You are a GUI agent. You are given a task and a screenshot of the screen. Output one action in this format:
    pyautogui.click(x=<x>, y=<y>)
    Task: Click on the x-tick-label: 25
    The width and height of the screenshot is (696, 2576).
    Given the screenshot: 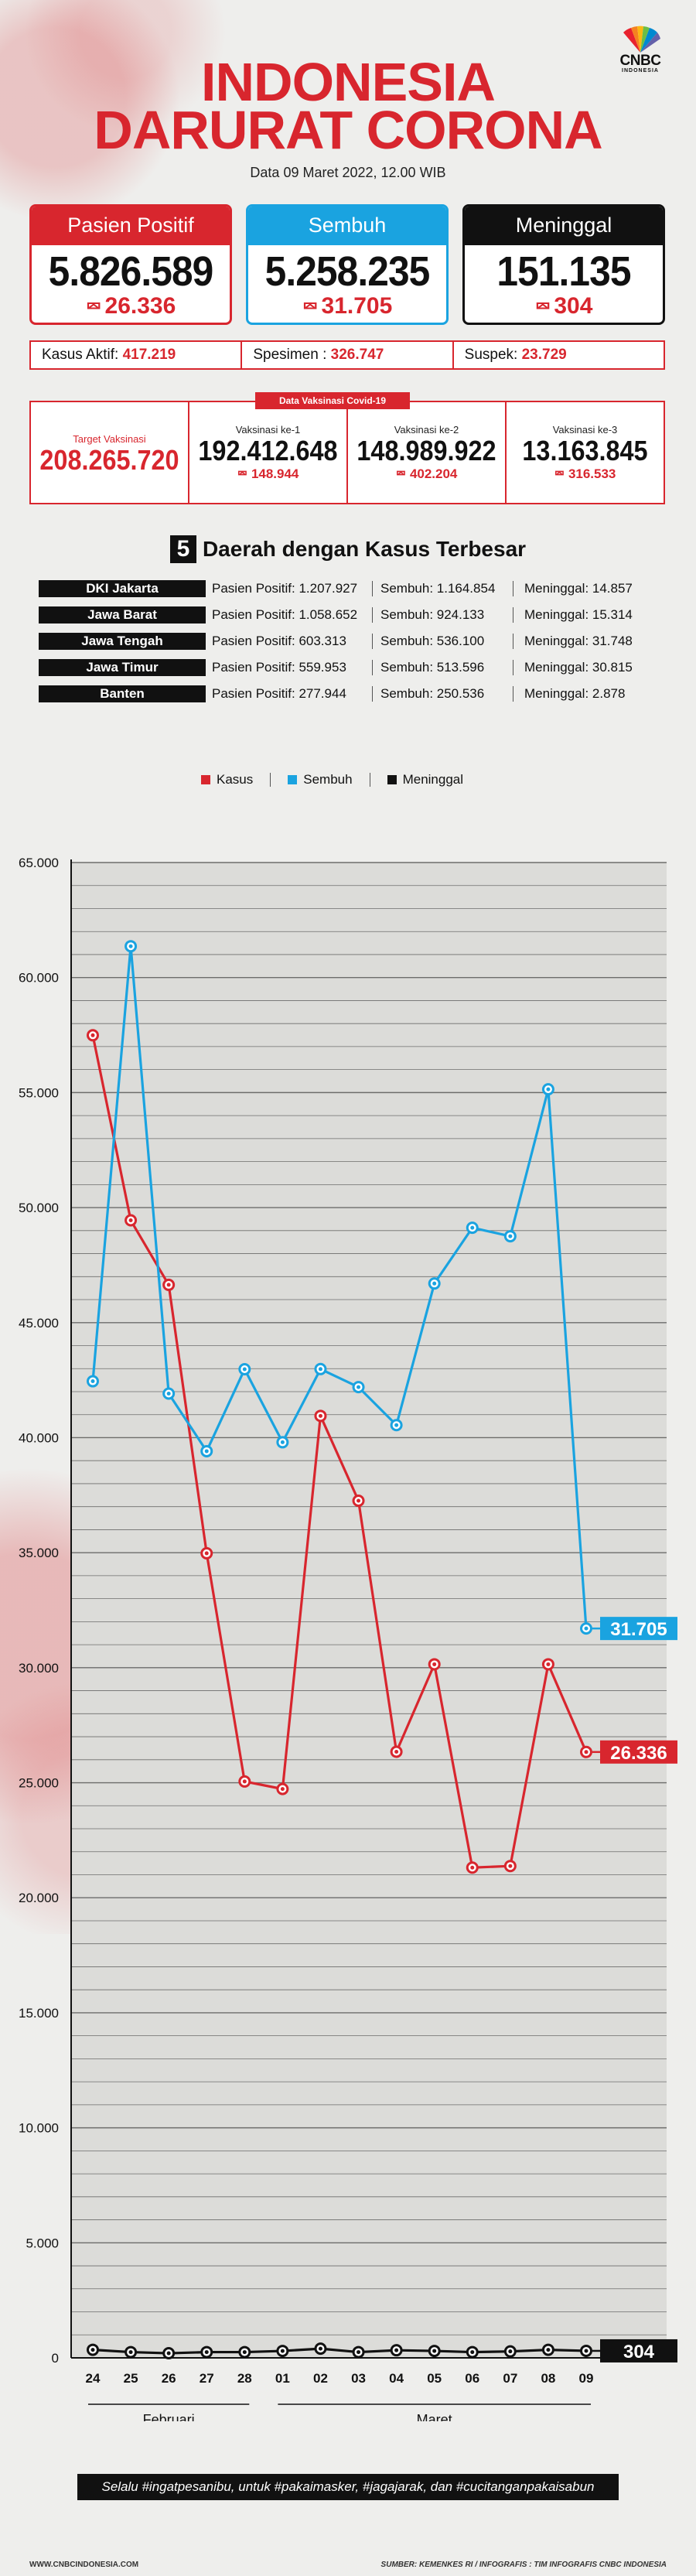 What is the action you would take?
    pyautogui.click(x=131, y=2378)
    